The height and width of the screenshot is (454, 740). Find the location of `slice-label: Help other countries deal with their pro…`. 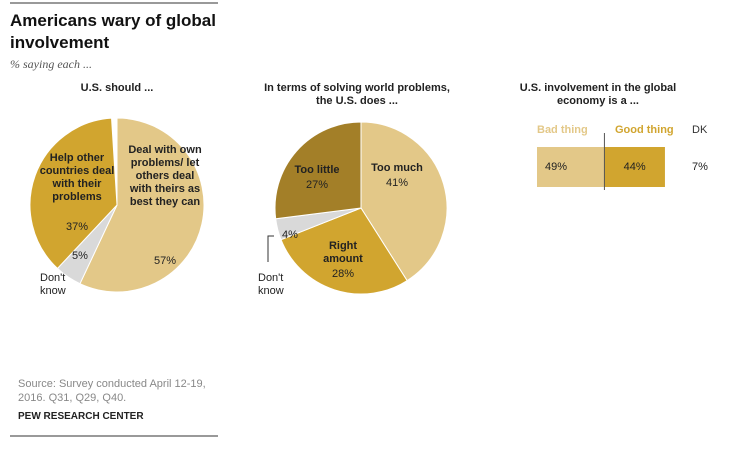

slice-label: Help other countries deal with their pro… is located at coordinates (77, 177).